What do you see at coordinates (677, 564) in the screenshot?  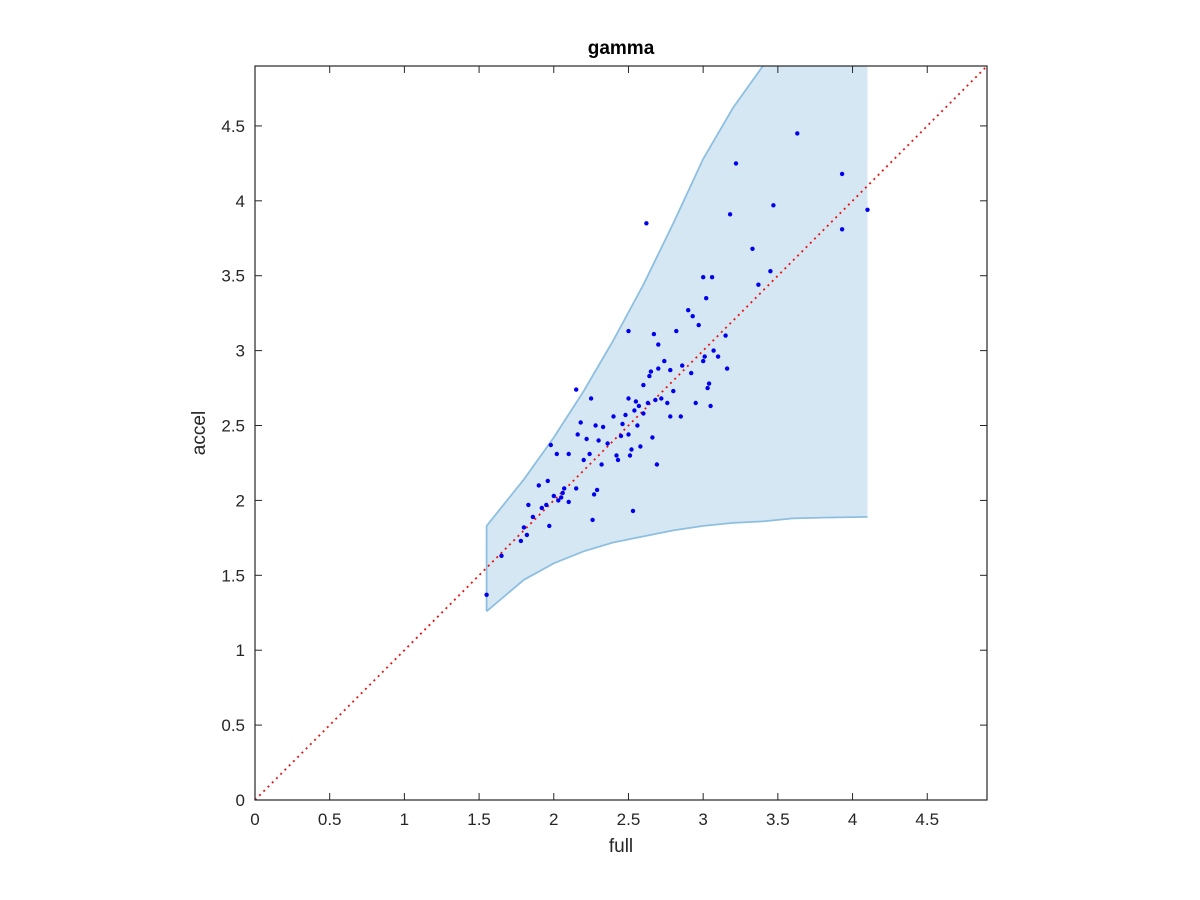 I see `band-lower-edge` at bounding box center [677, 564].